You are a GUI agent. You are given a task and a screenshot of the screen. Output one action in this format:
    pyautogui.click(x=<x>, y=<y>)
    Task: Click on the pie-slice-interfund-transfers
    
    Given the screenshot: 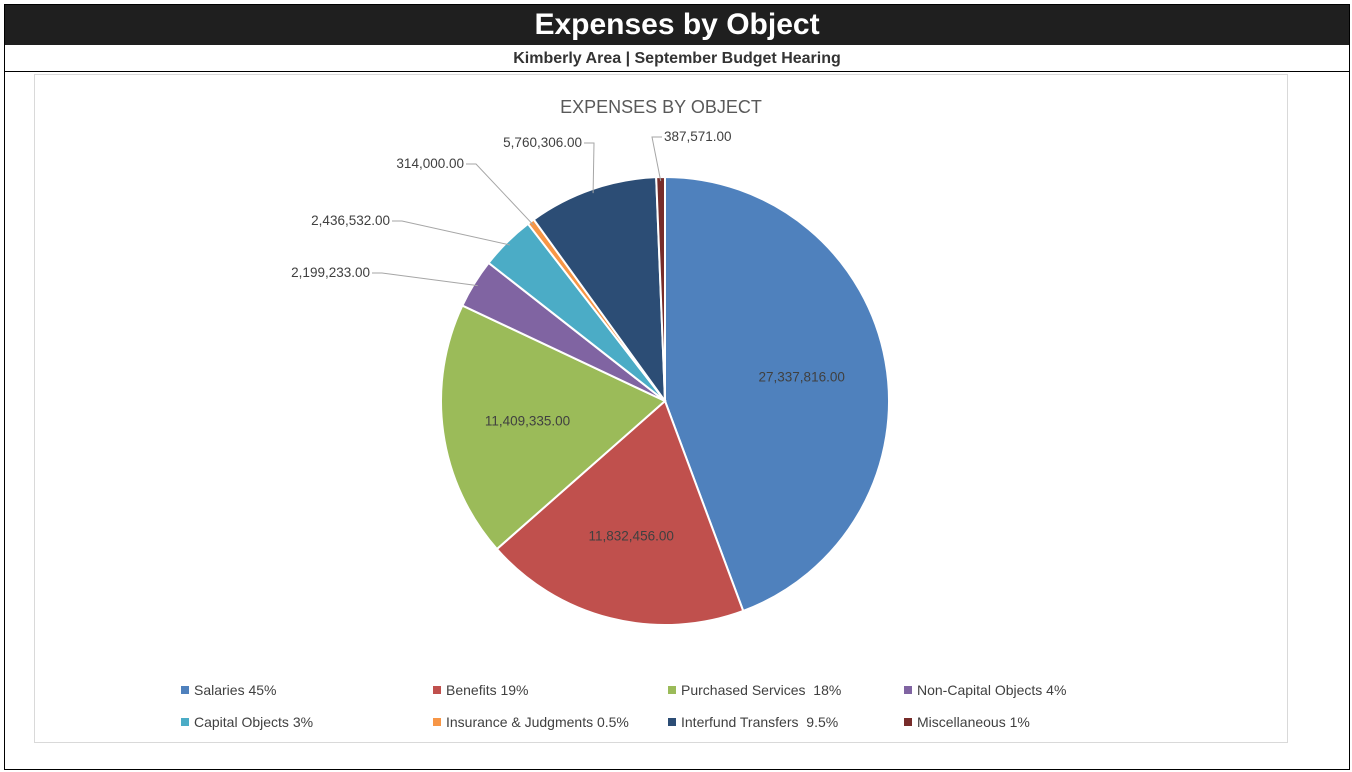 What is the action you would take?
    pyautogui.click(x=599, y=290)
    